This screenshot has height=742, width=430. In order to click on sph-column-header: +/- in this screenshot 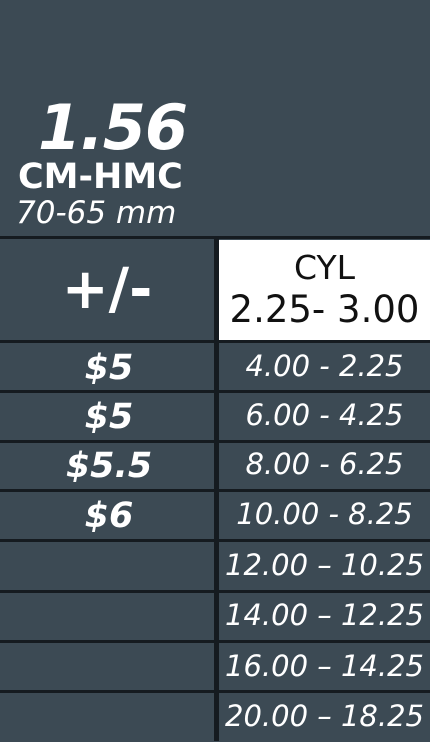, I will do `click(107, 289)`.